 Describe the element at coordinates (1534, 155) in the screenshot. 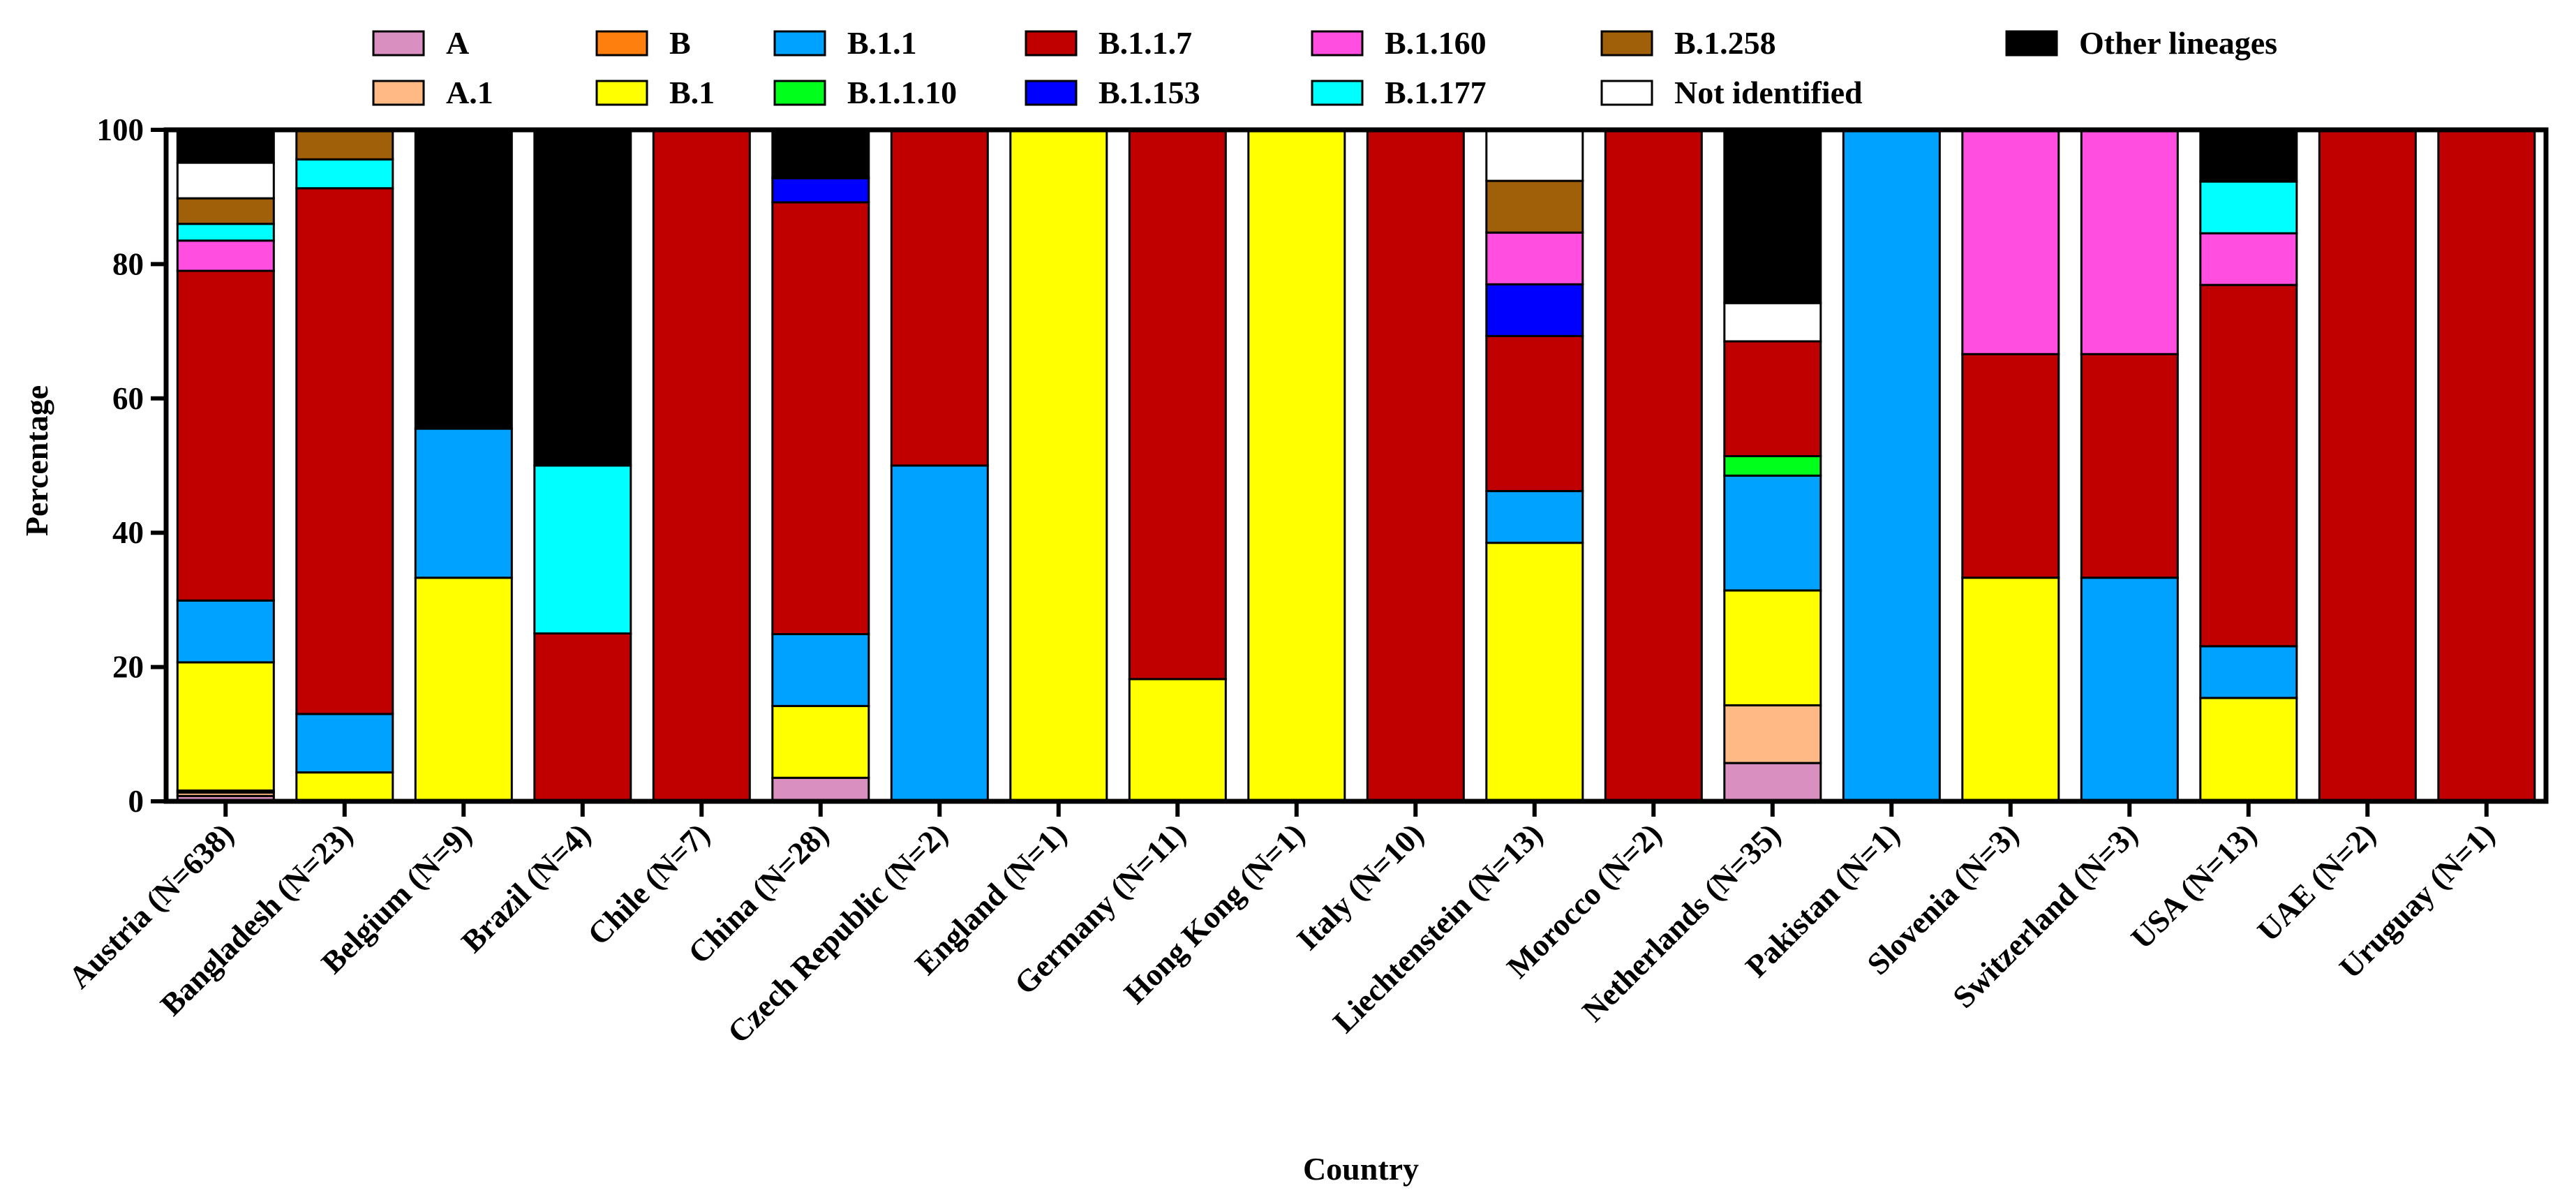

I see `bar-liechtenstein-n-13-not-identified` at that location.